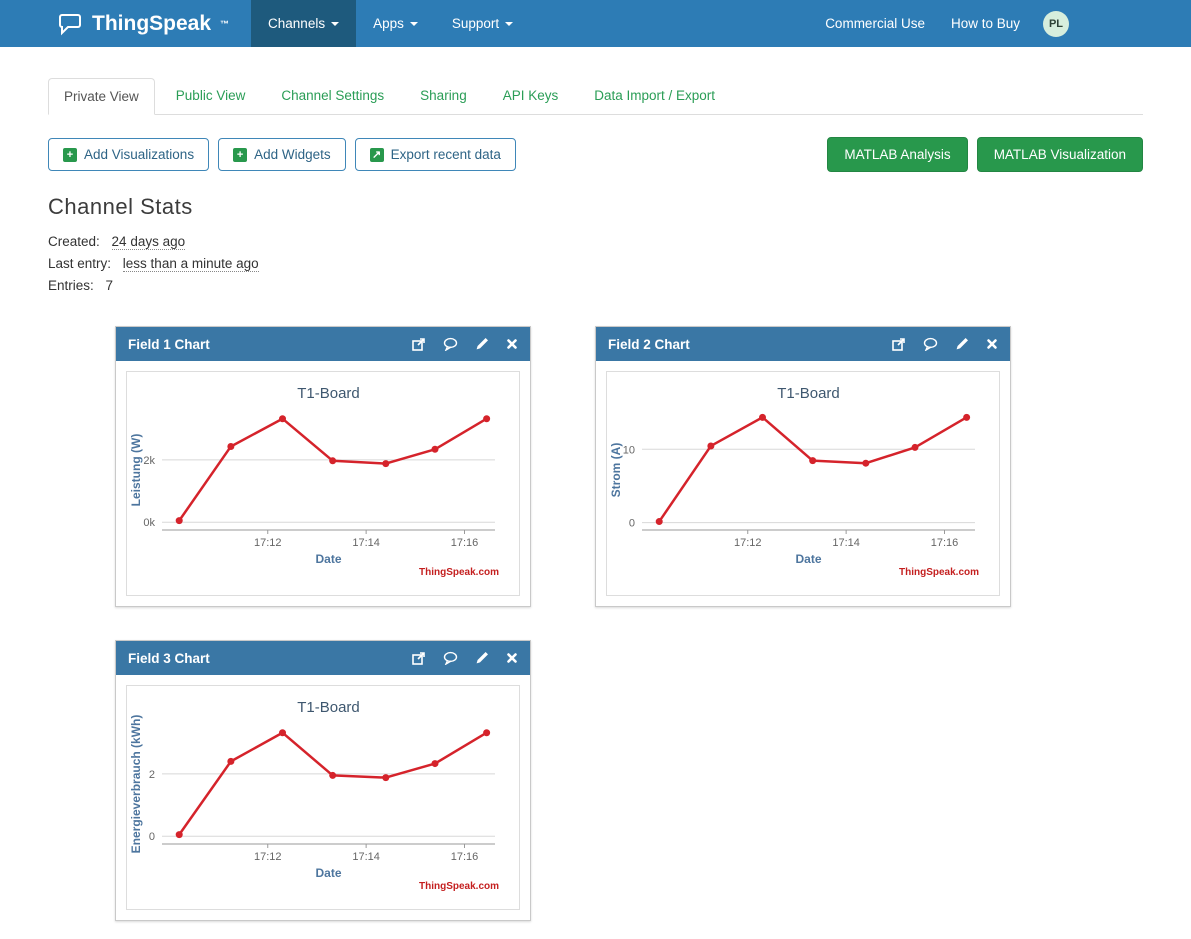  I want to click on trademark: ™, so click(225, 23).